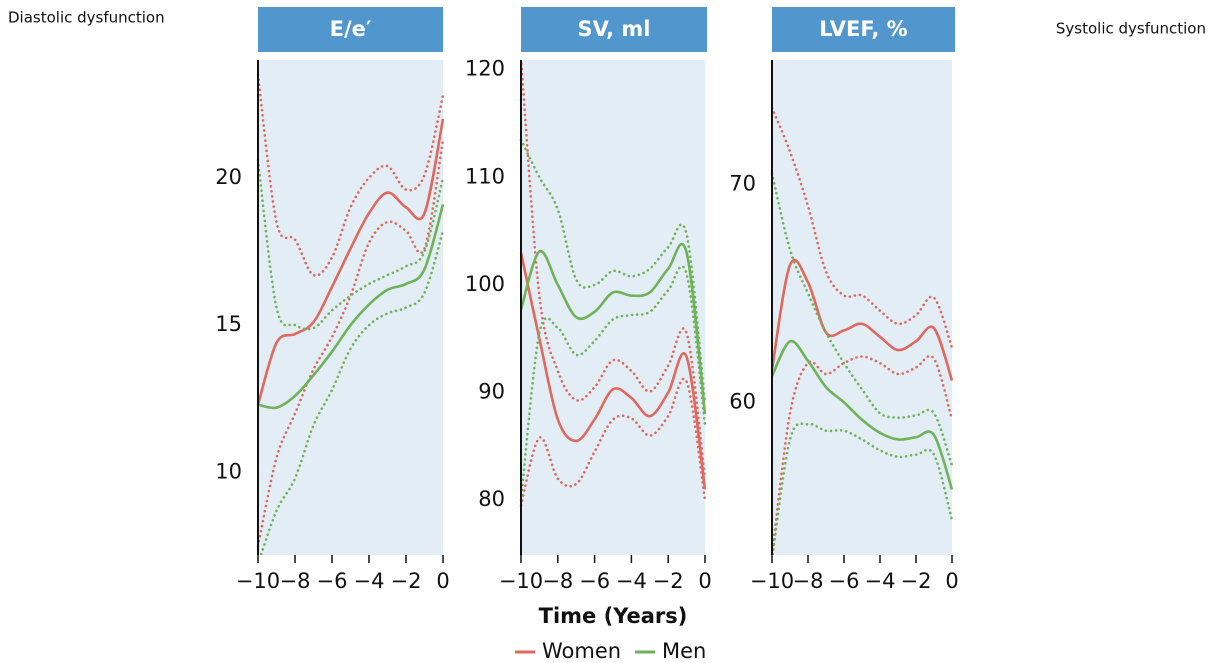 The image size is (1215, 663). I want to click on y-tick-label: 100, so click(485, 284).